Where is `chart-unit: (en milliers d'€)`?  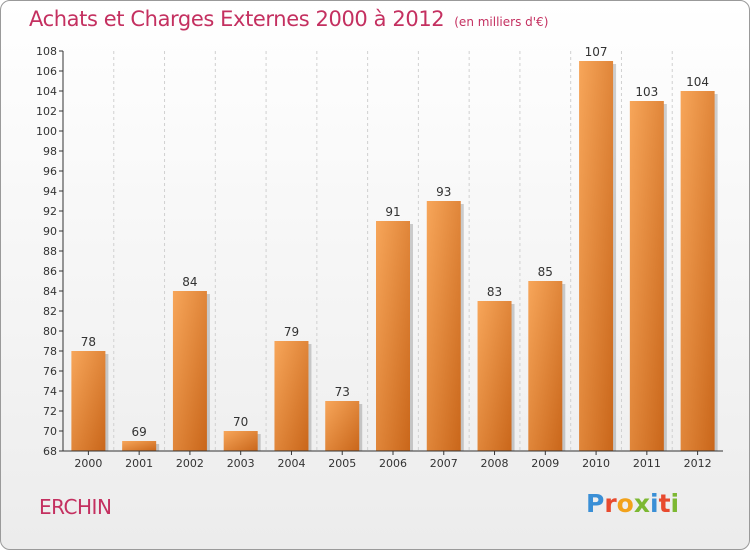 chart-unit: (en milliers d'€) is located at coordinates (501, 22).